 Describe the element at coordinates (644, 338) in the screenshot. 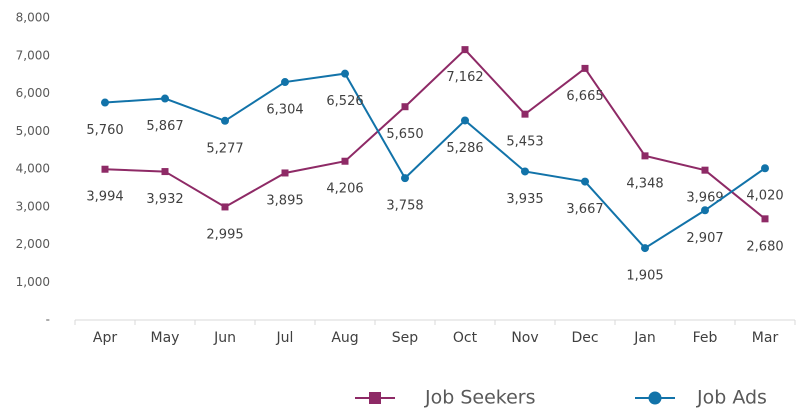

I see `x-tick-label: Jan` at that location.